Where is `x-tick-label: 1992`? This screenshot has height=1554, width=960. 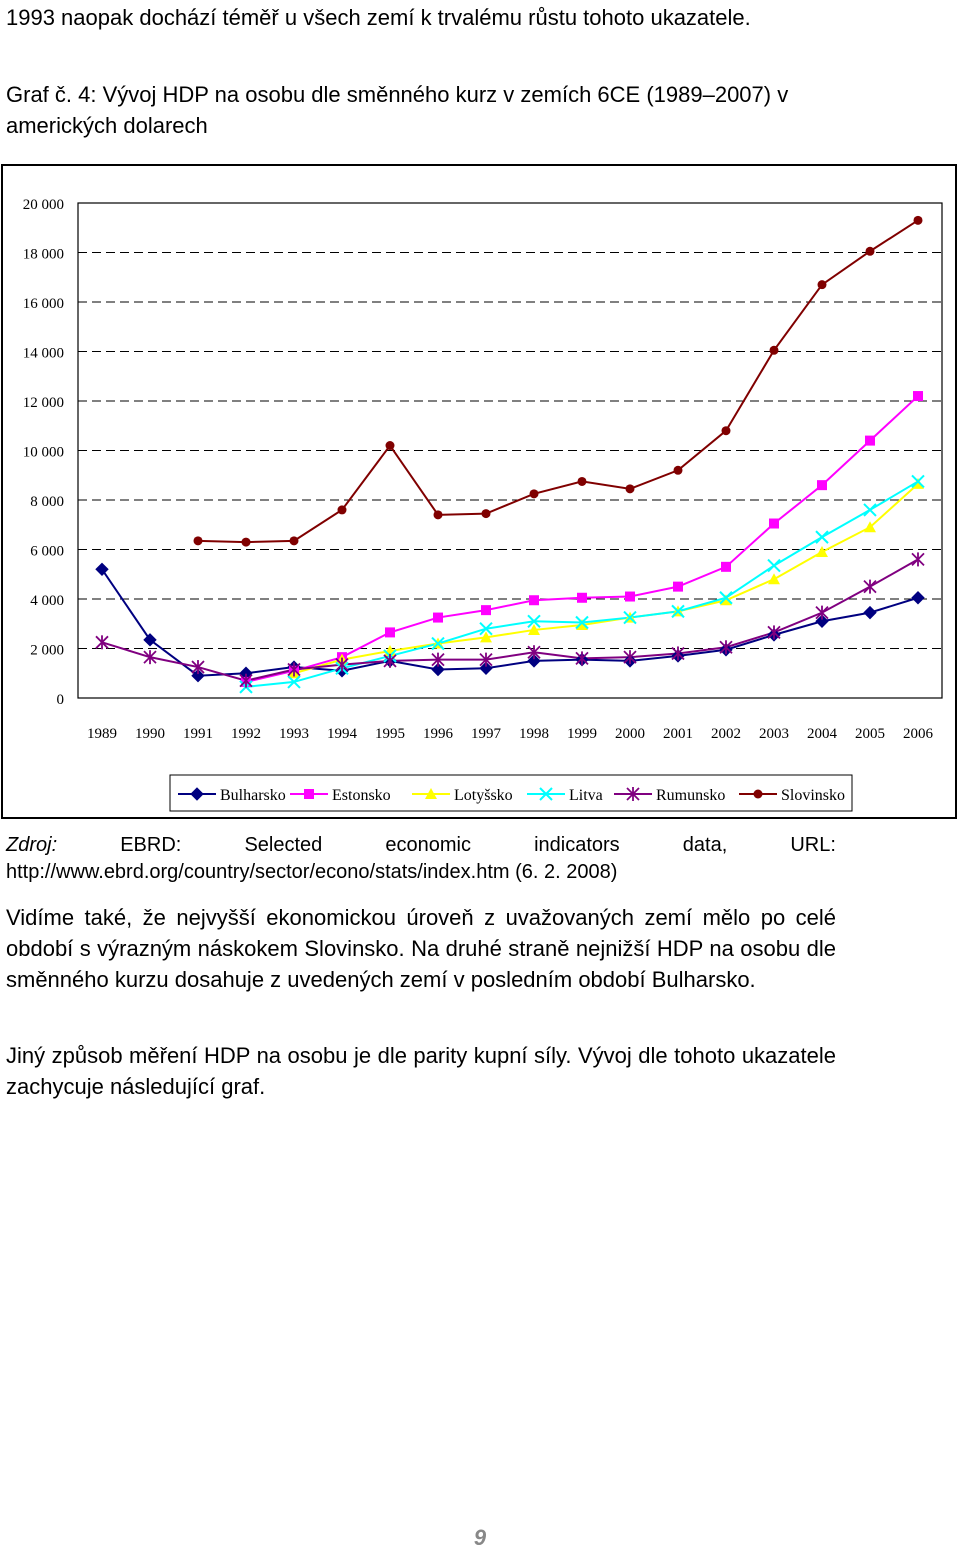
x-tick-label: 1992 is located at coordinates (246, 734).